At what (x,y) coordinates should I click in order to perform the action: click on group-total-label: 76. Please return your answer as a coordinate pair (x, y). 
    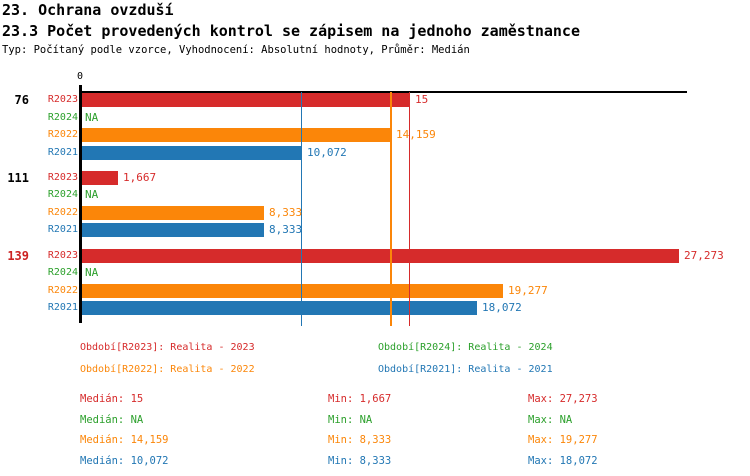
    Looking at the image, I should click on (21, 100).